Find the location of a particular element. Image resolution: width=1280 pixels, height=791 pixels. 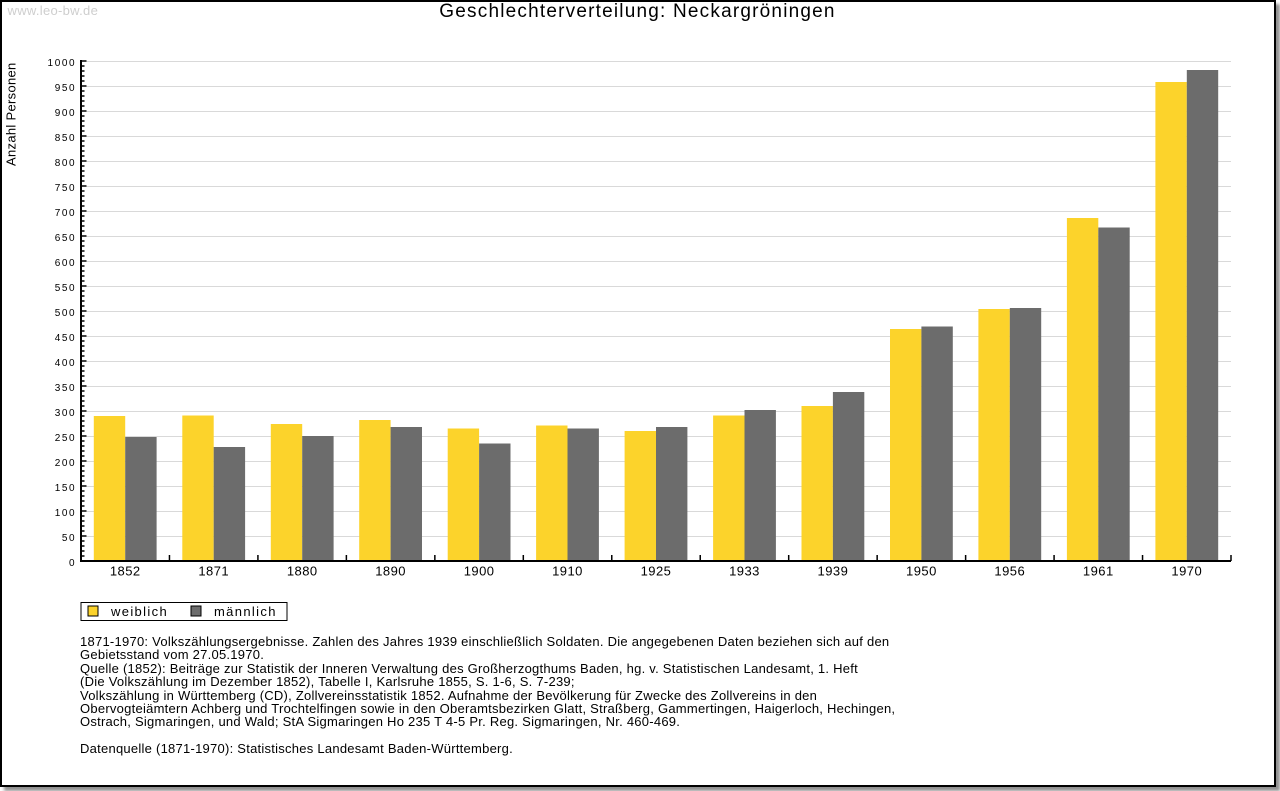

svg-text: 0 is located at coordinates (72, 563).